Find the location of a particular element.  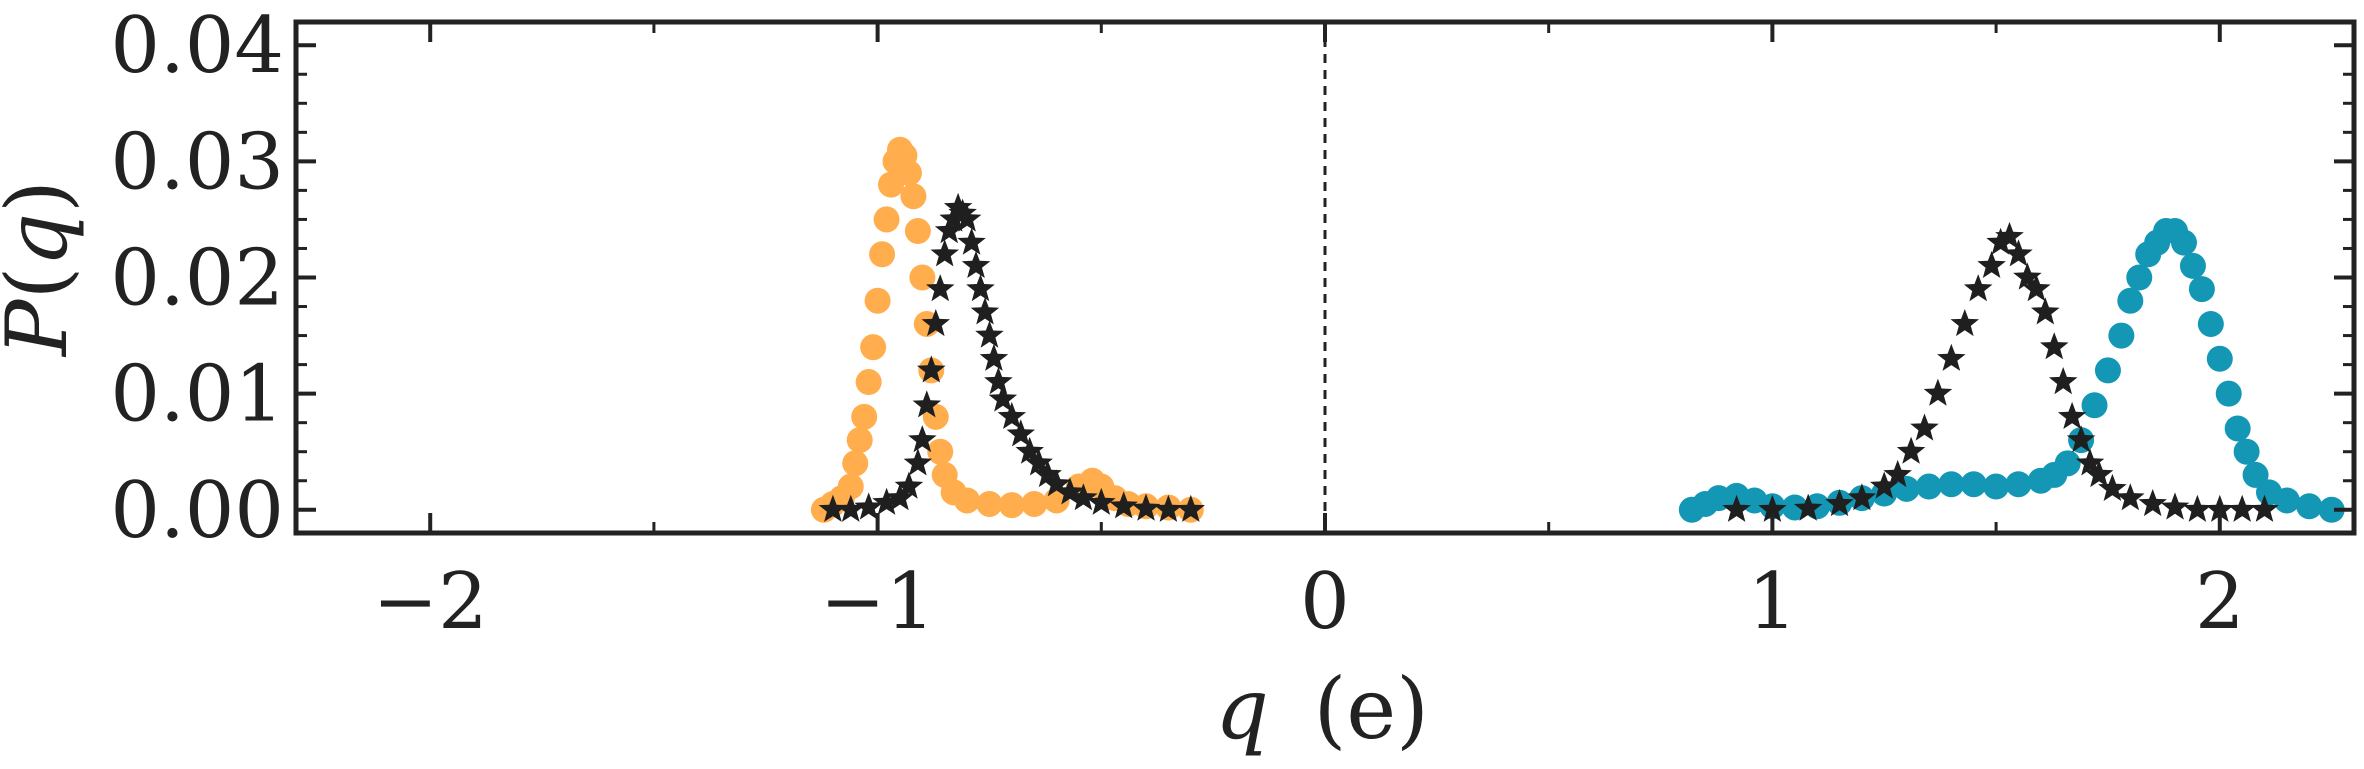

y-axis-paren-close: ) is located at coordinates (43, 196).